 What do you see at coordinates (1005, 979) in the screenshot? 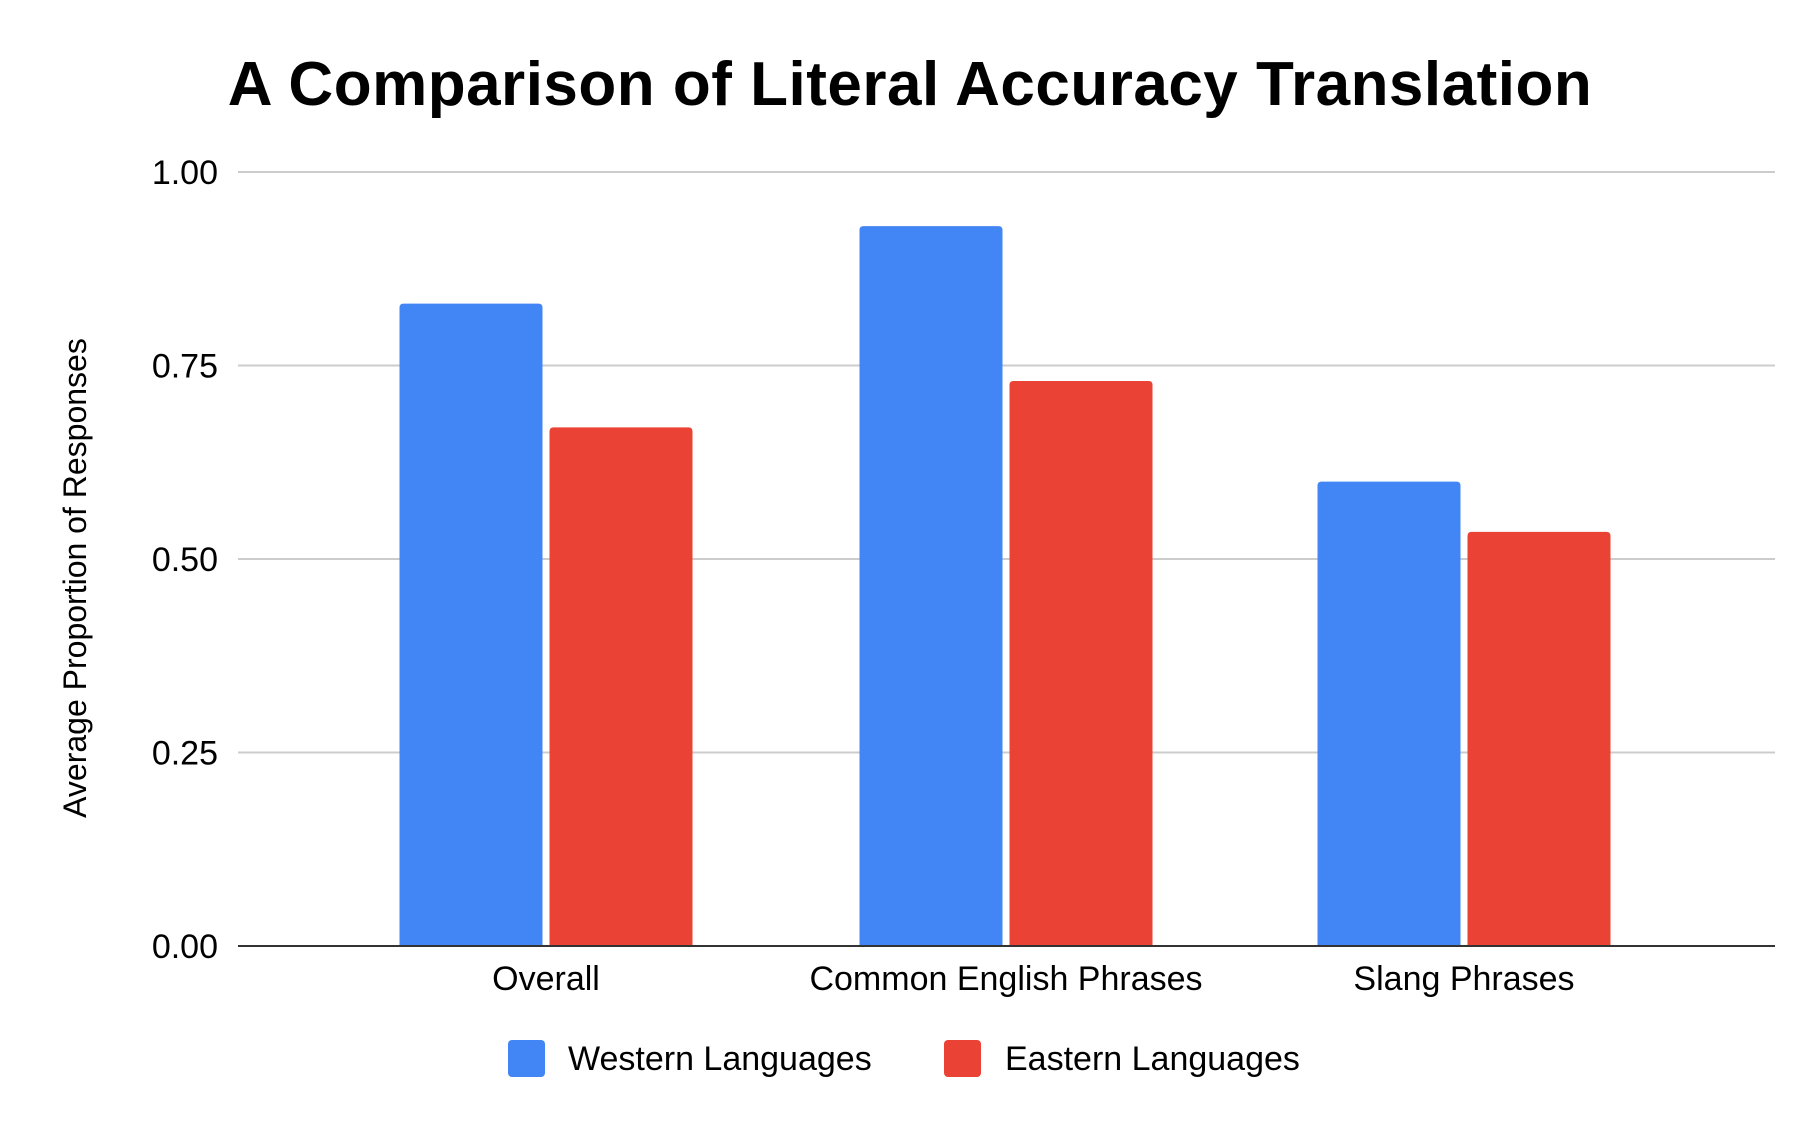
I see `x-tick-label: Common English Phrases` at bounding box center [1005, 979].